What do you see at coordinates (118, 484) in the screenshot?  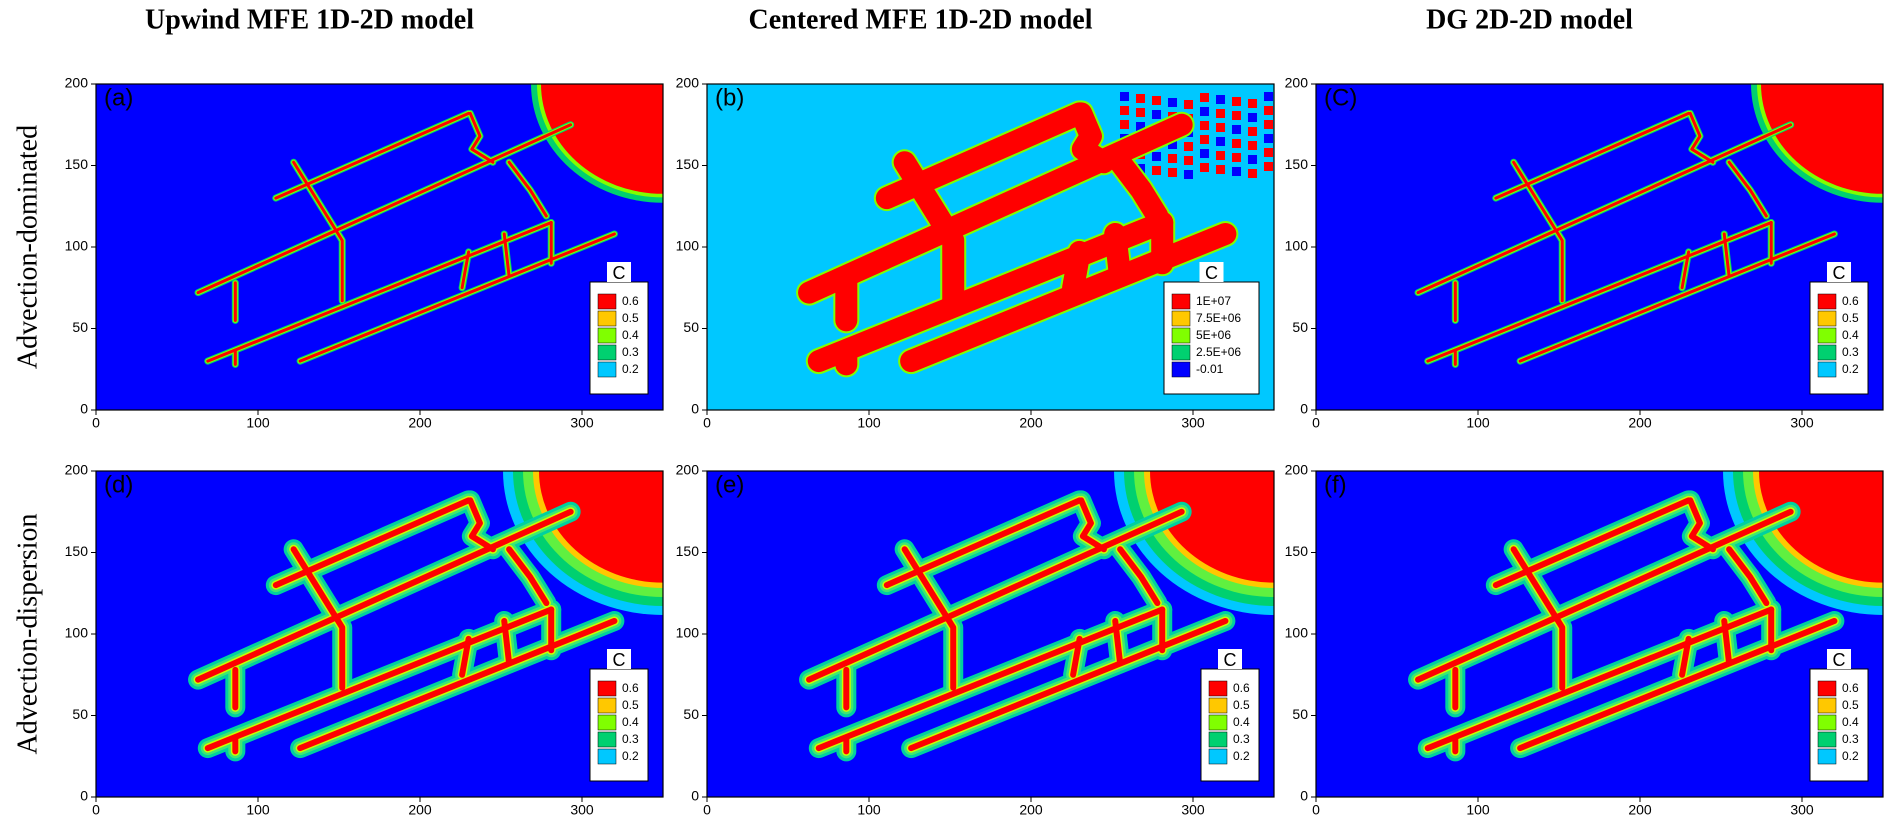 I see `panel-label: (d)` at bounding box center [118, 484].